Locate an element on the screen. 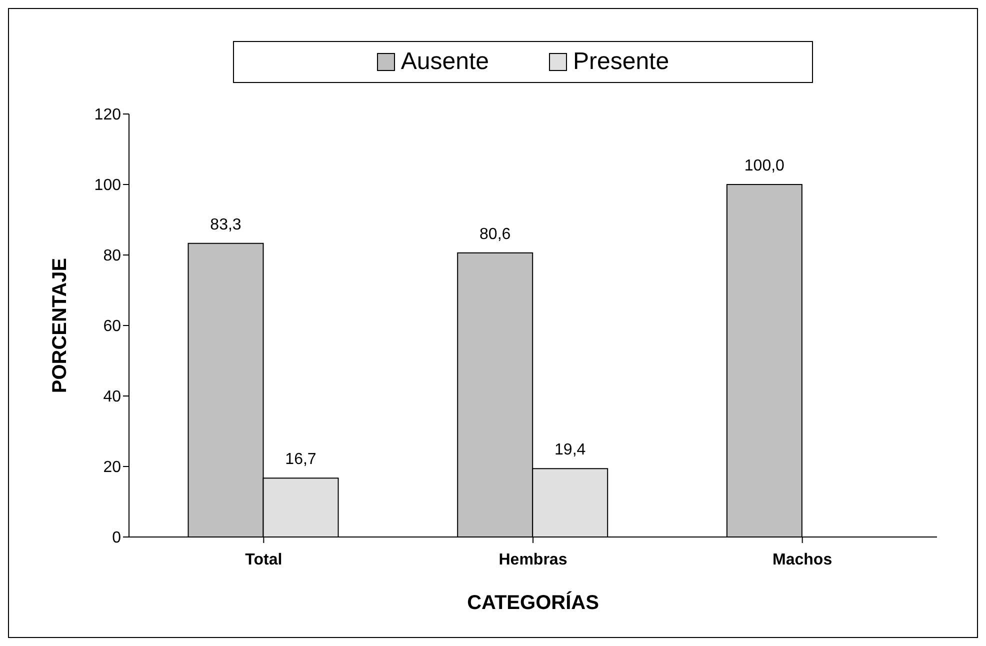 Image resolution: width=986 pixels, height=646 pixels. x-axis-title: CATEGORÍAS is located at coordinates (533, 602).